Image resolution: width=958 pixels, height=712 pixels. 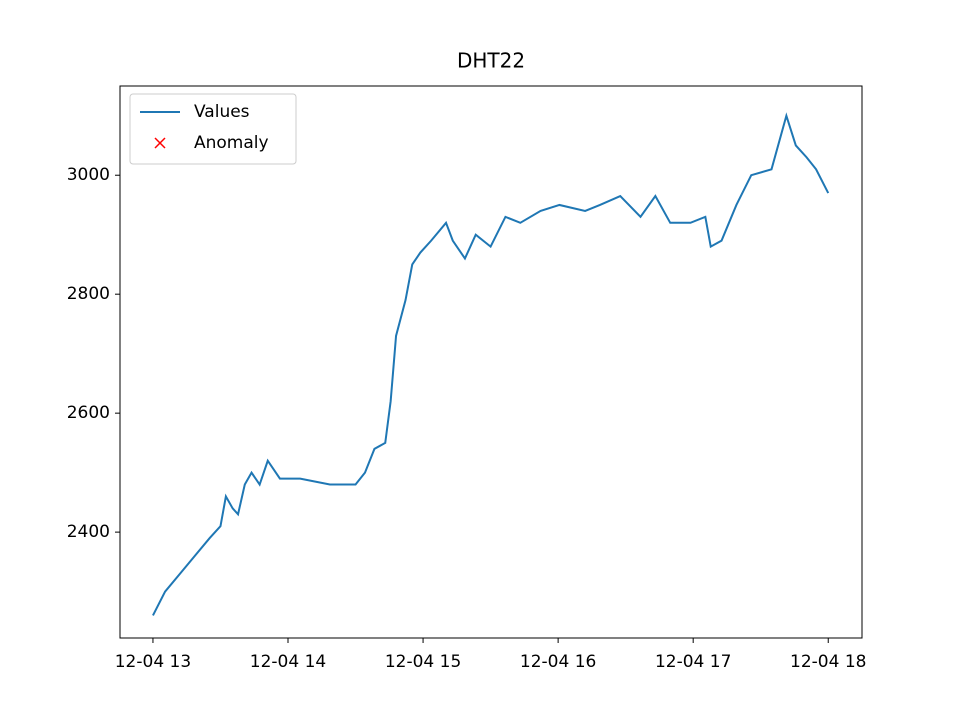 I want to click on x-tick-label: 12-04 18, so click(x=828, y=662).